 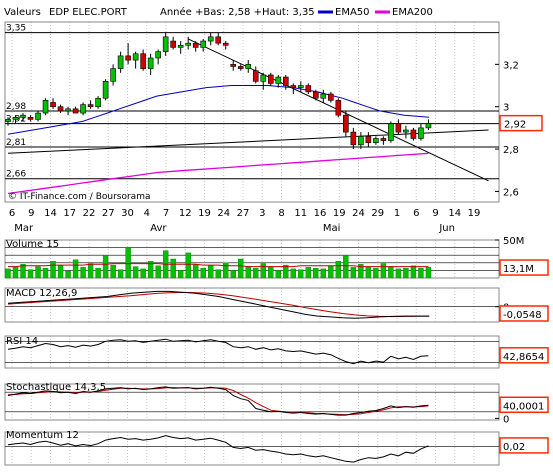 I want to click on x-tick-label: 17, so click(x=69, y=213).